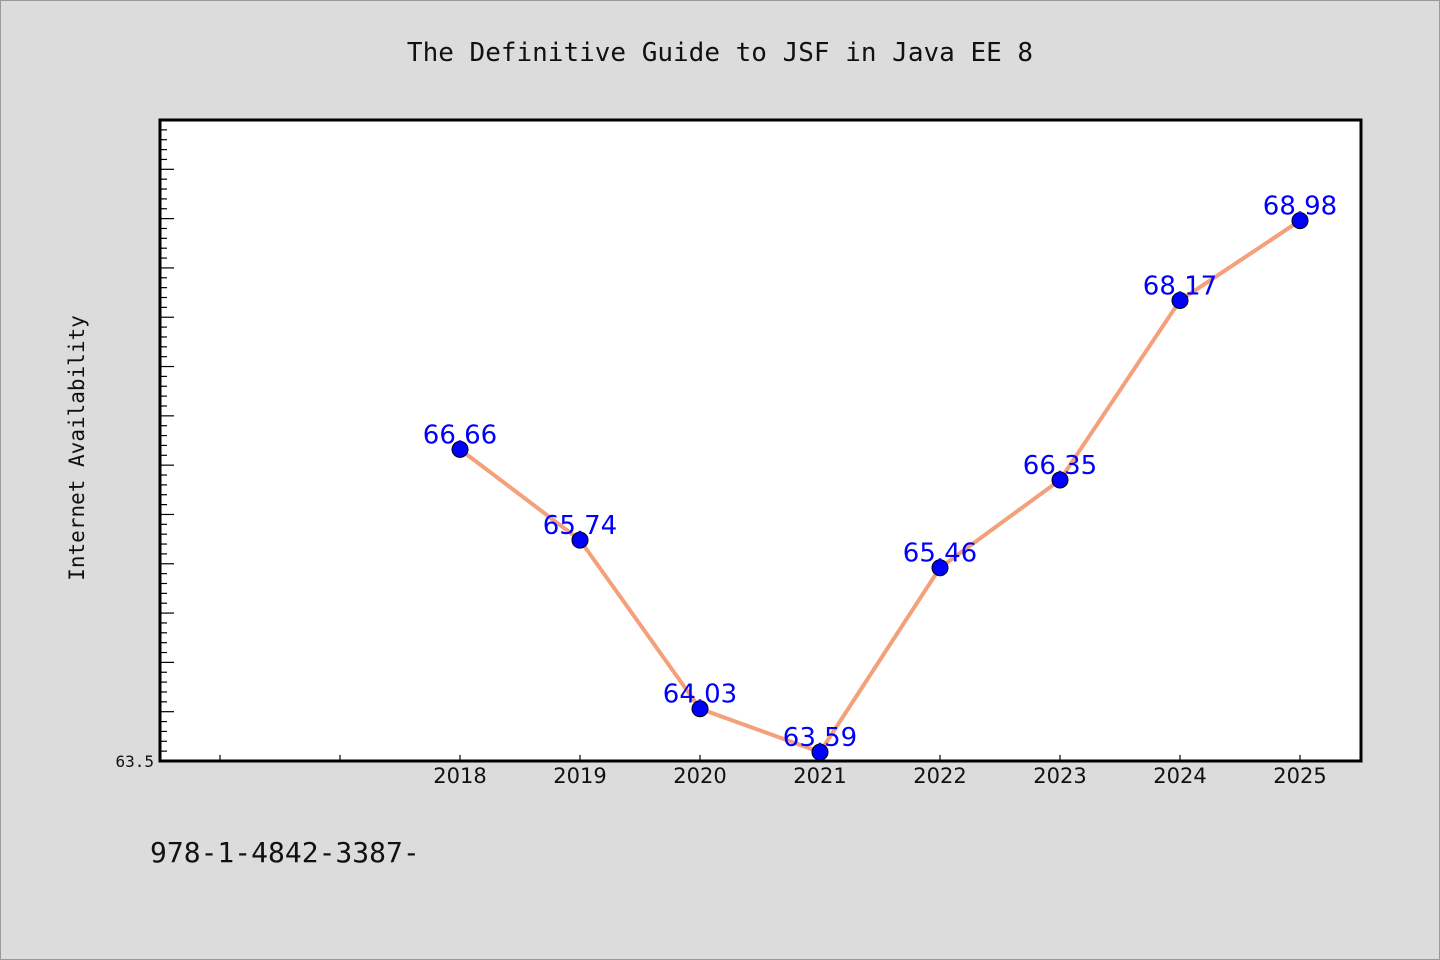  What do you see at coordinates (580, 526) in the screenshot?
I see `data-label: 65.74` at bounding box center [580, 526].